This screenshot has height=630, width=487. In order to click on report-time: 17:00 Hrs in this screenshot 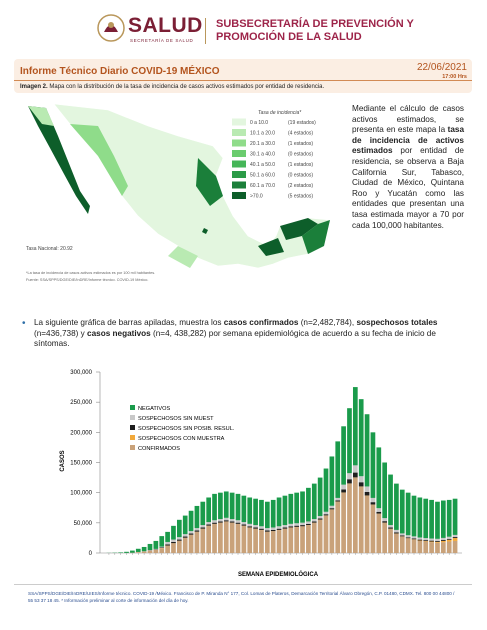, I will do `click(454, 77)`.